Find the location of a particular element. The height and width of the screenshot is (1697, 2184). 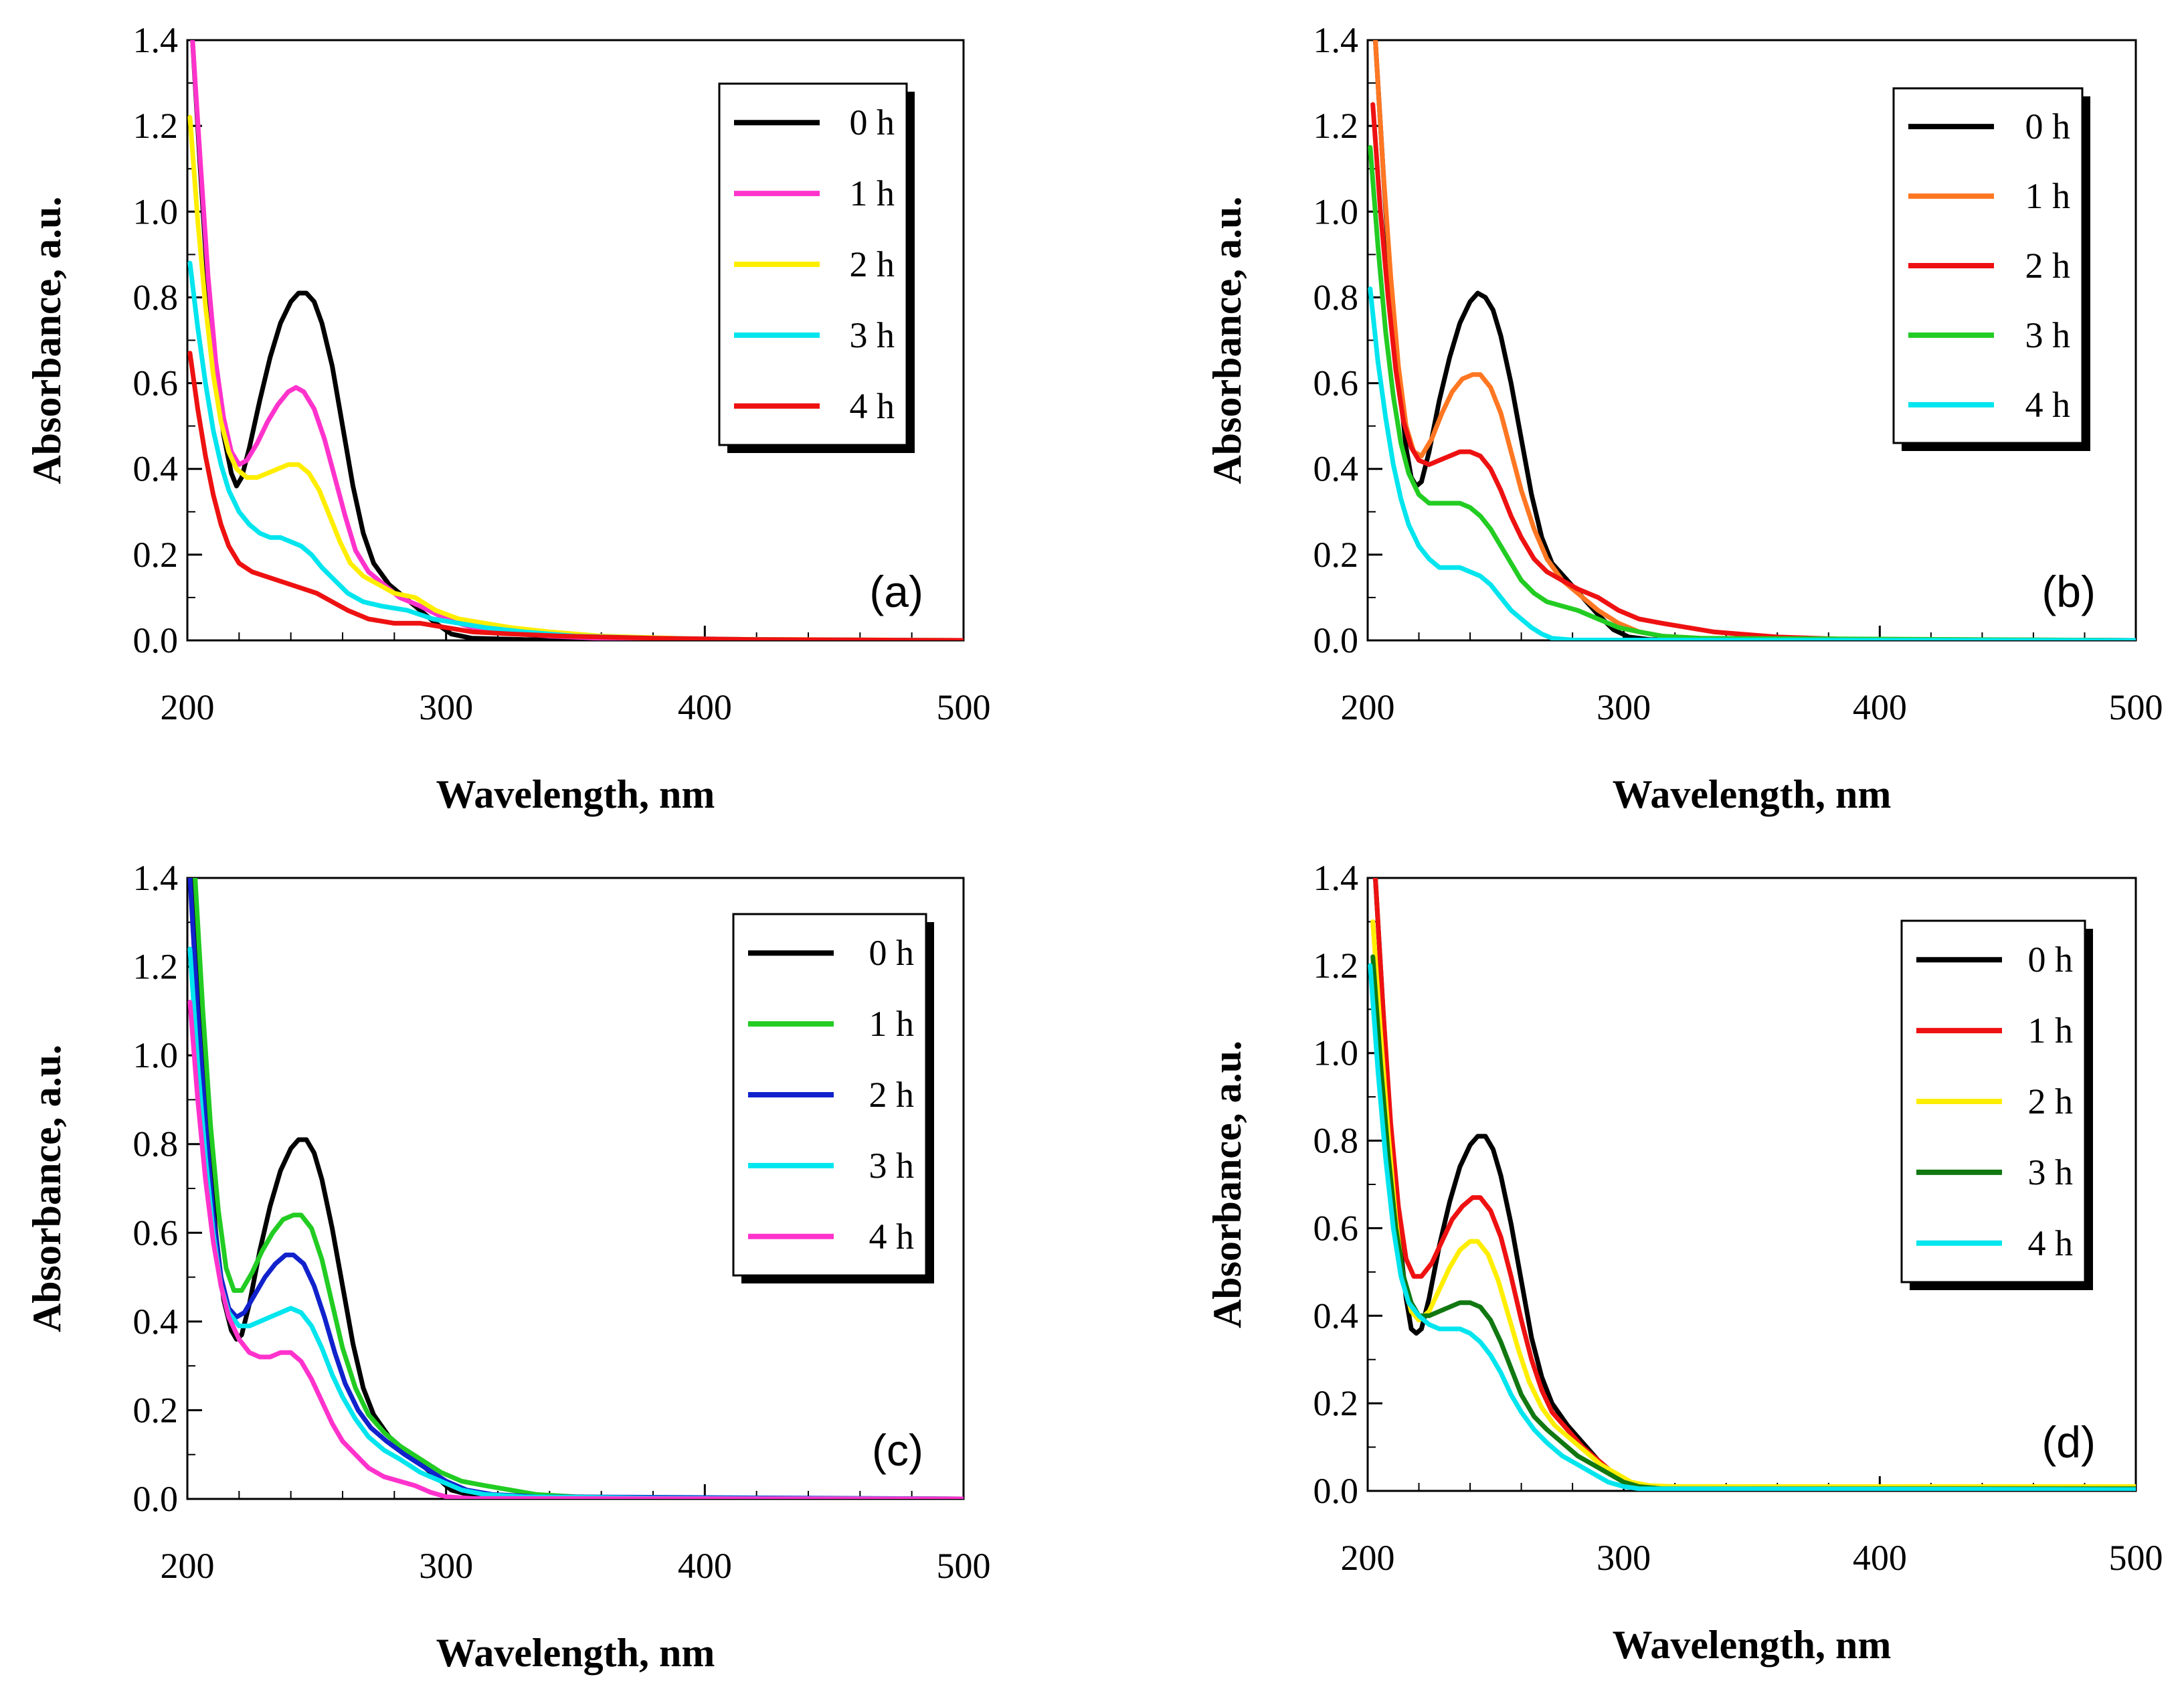

series-line-1h is located at coordinates (578, 1188).